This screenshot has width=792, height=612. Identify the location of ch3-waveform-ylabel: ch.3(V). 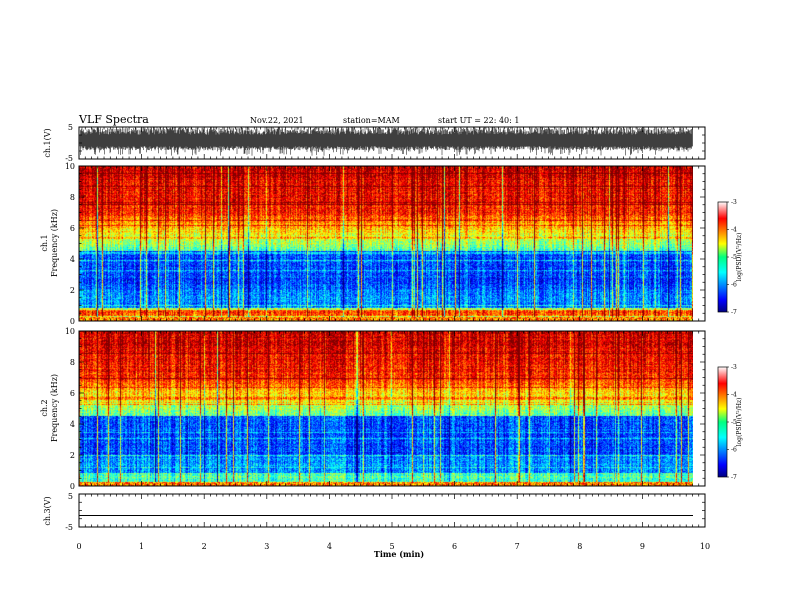
(47, 510).